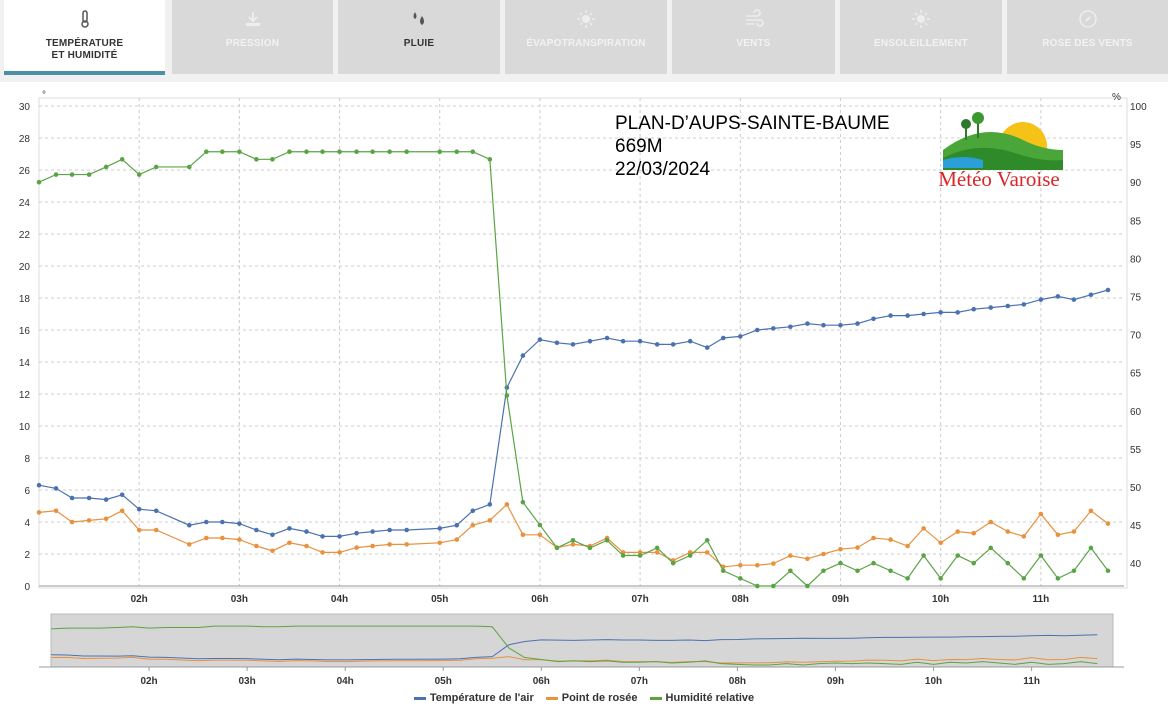 This screenshot has height=706, width=1168. What do you see at coordinates (473, 698) in the screenshot?
I see `legend-item: Température de l'air` at bounding box center [473, 698].